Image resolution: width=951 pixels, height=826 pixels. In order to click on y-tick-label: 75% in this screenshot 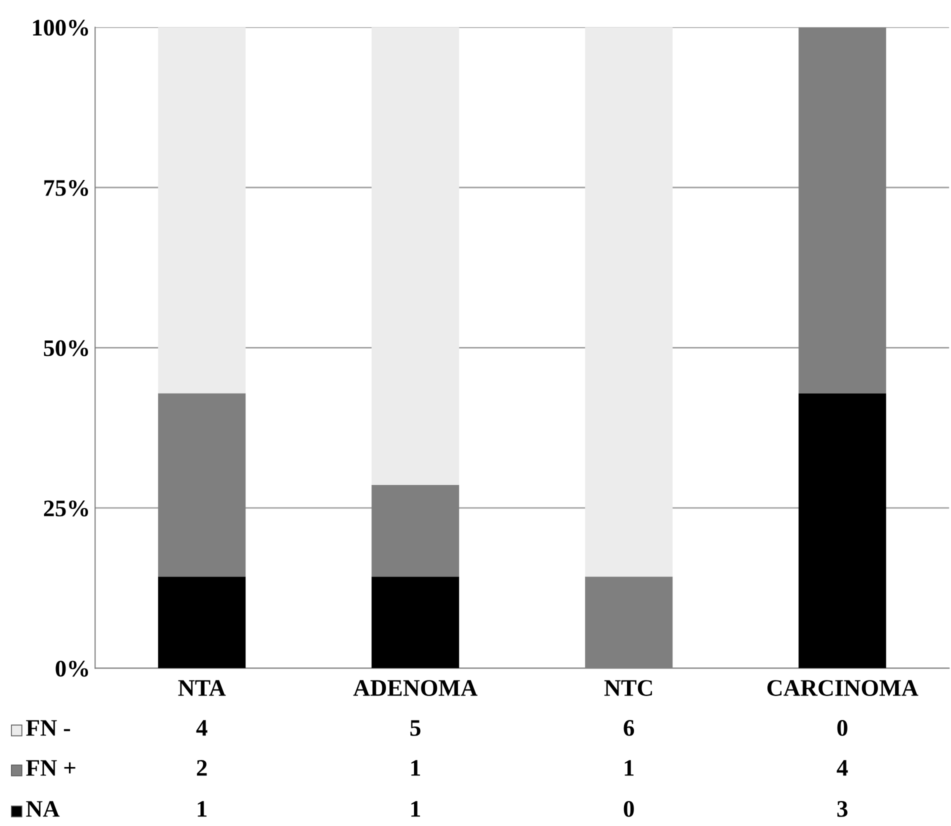, I will do `click(66, 188)`.